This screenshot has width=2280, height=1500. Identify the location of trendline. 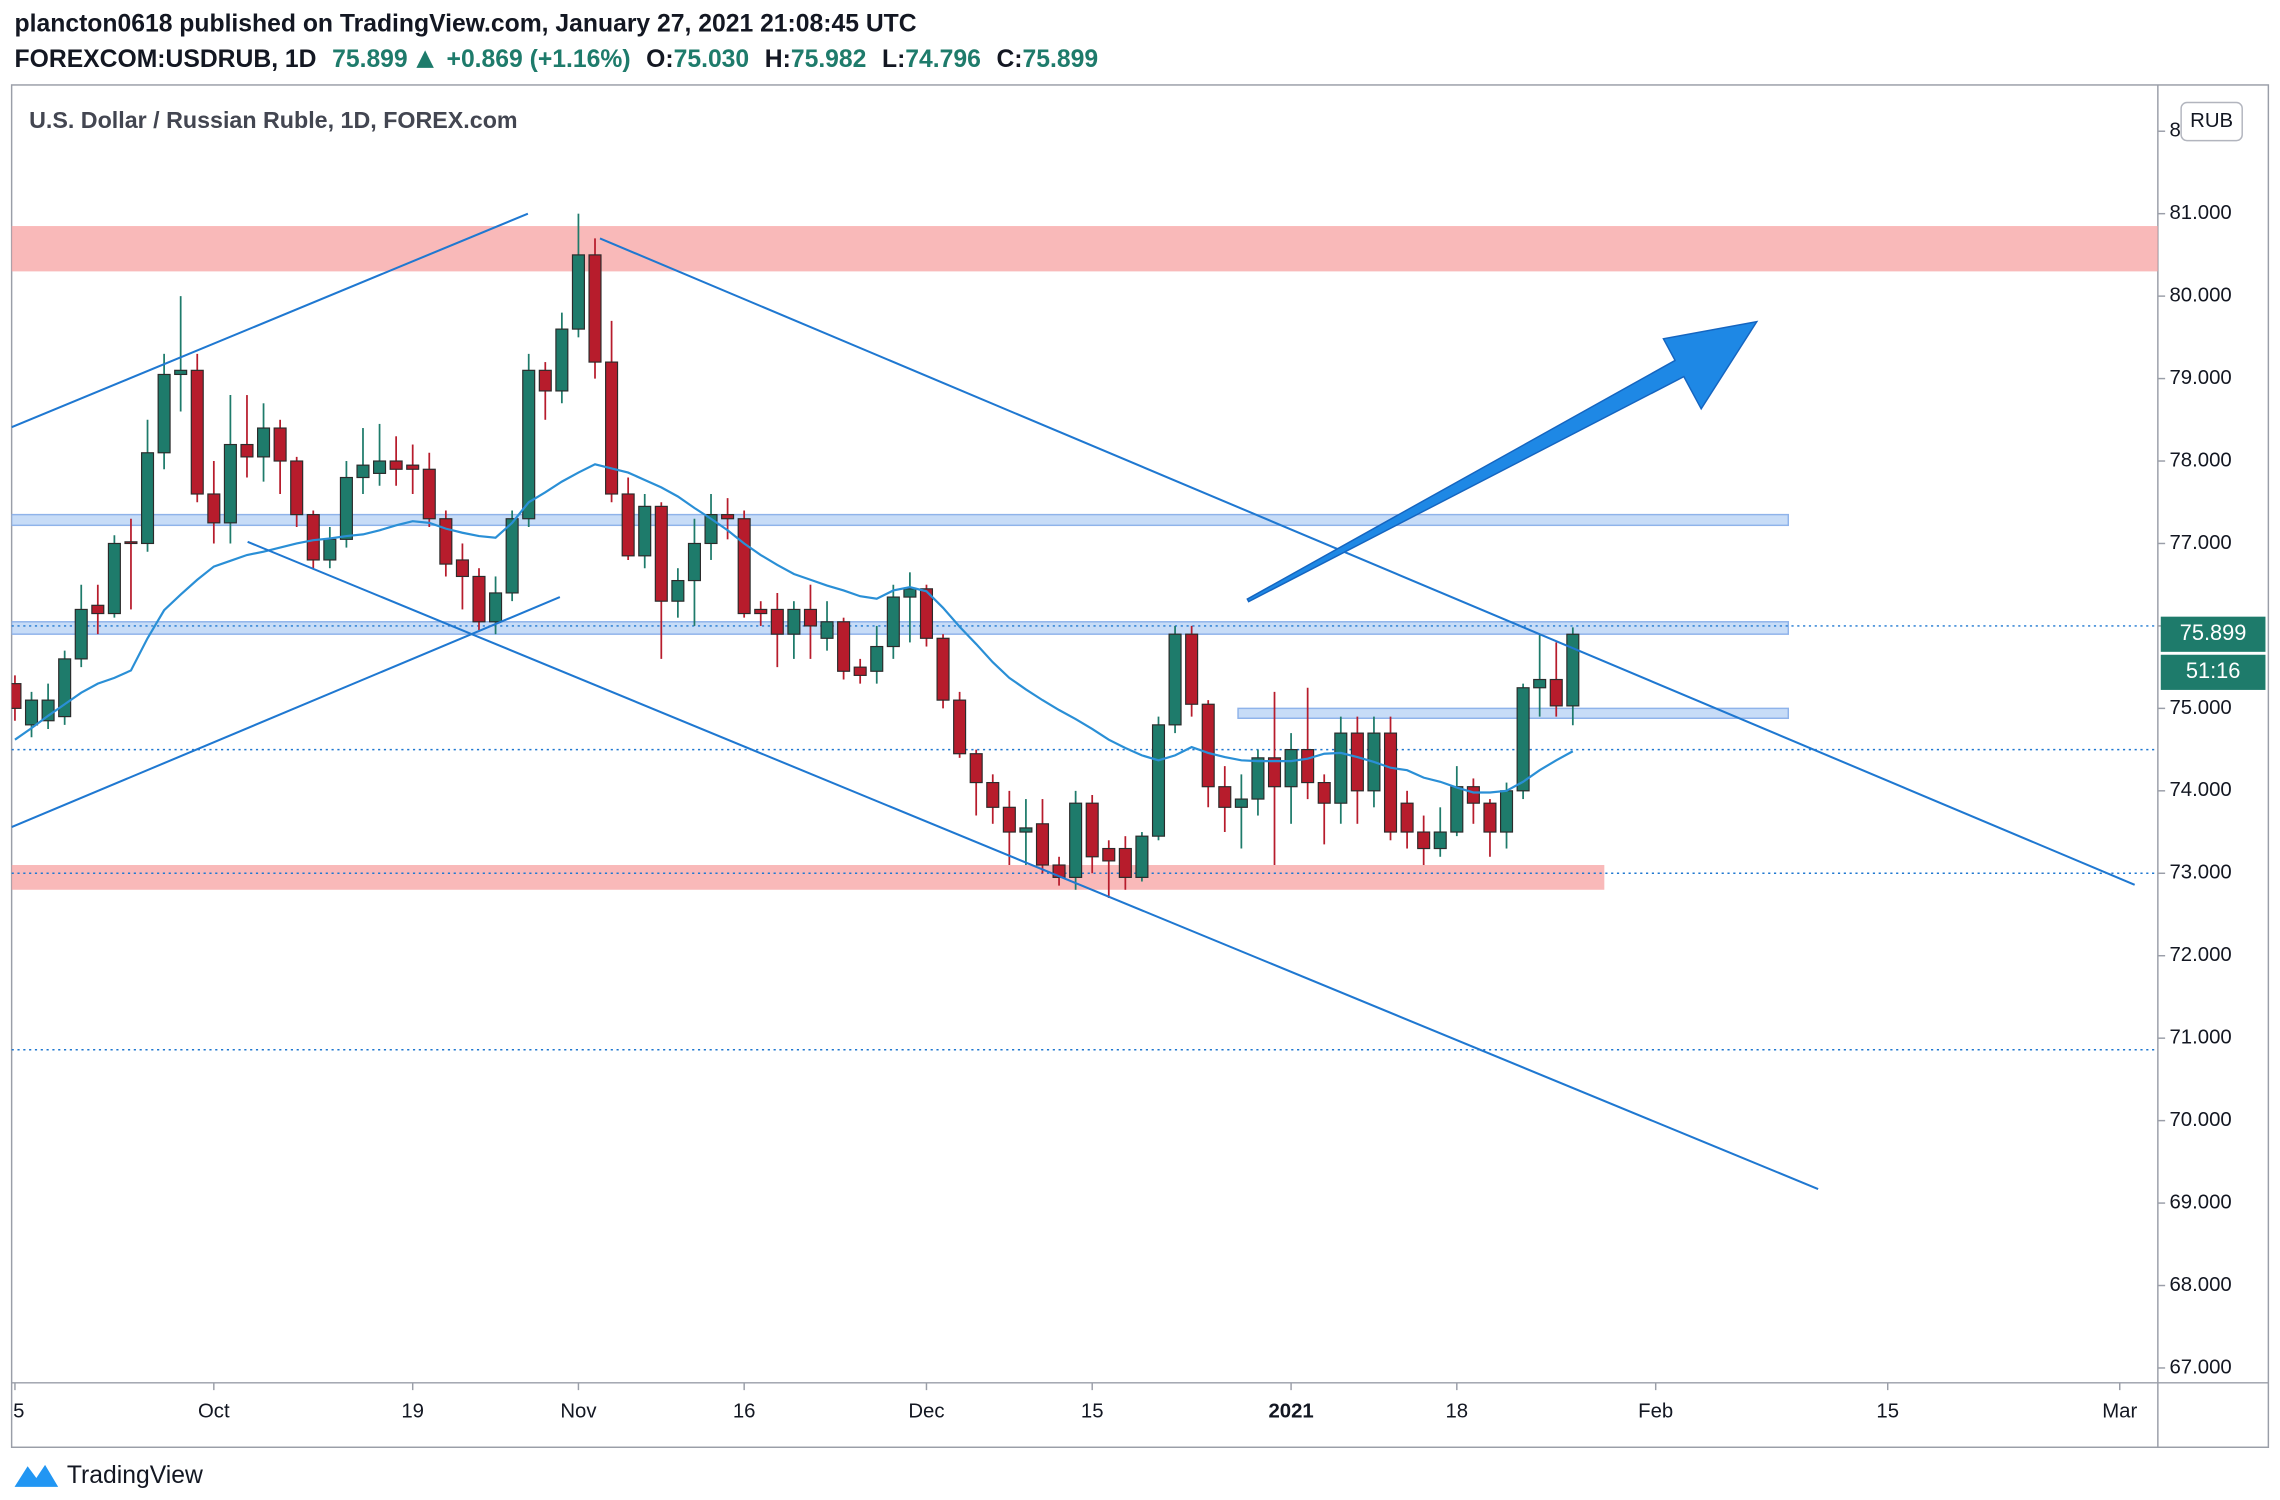
(270, 320).